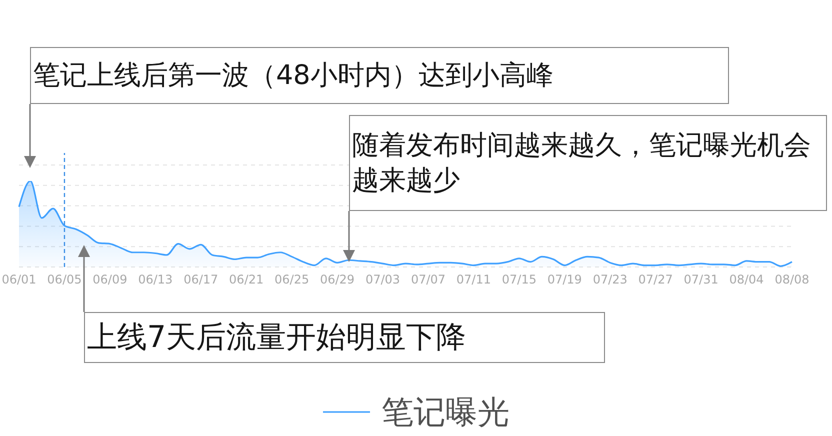  Describe the element at coordinates (246, 279) in the screenshot. I see `x-tick-label: 06/21` at that location.